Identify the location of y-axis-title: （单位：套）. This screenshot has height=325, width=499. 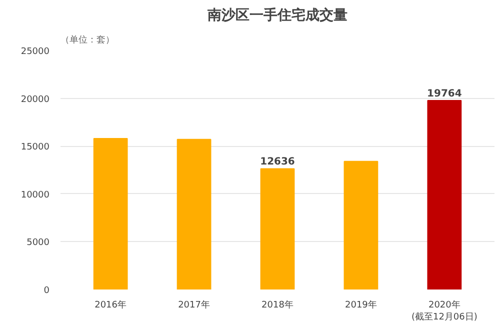
(87, 40).